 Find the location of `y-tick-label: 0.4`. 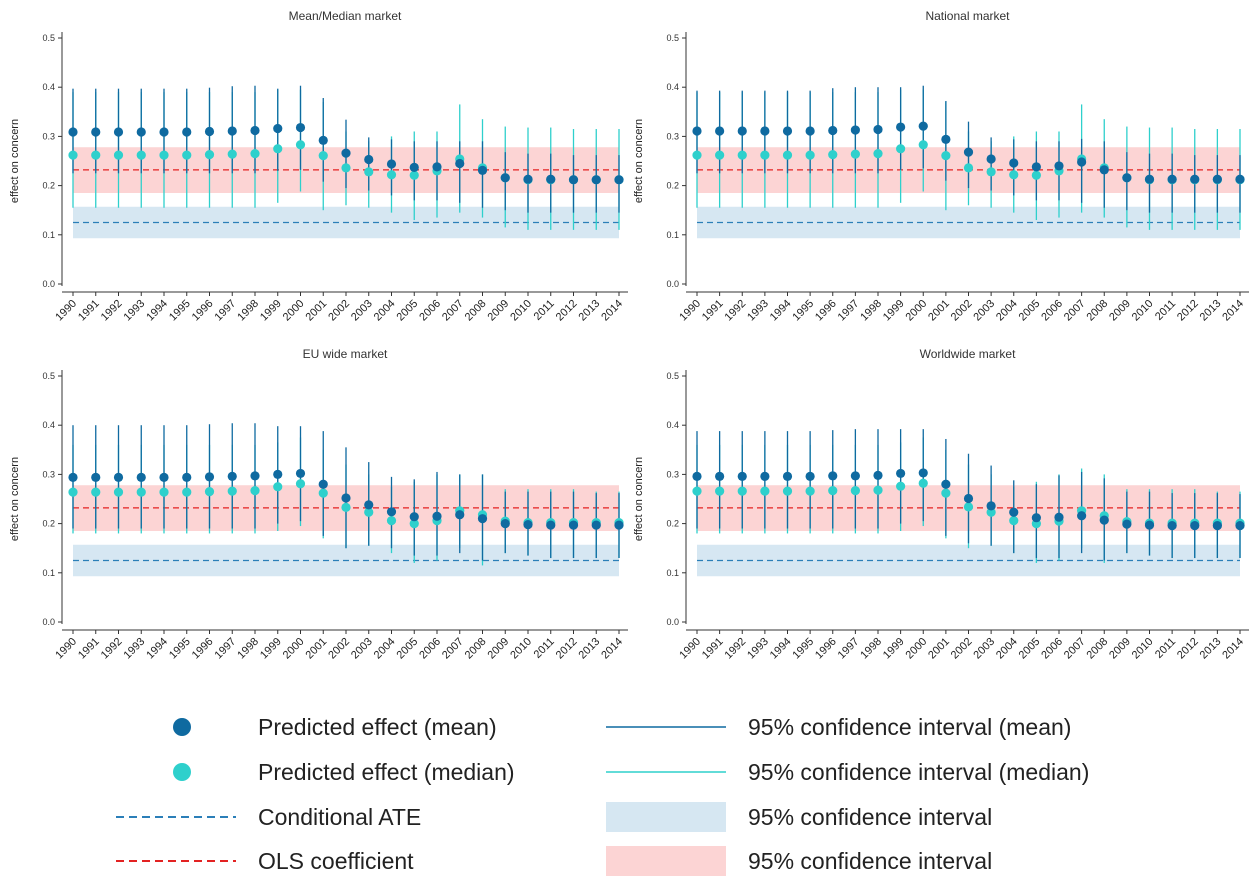

y-tick-label: 0.4 is located at coordinates (672, 425).